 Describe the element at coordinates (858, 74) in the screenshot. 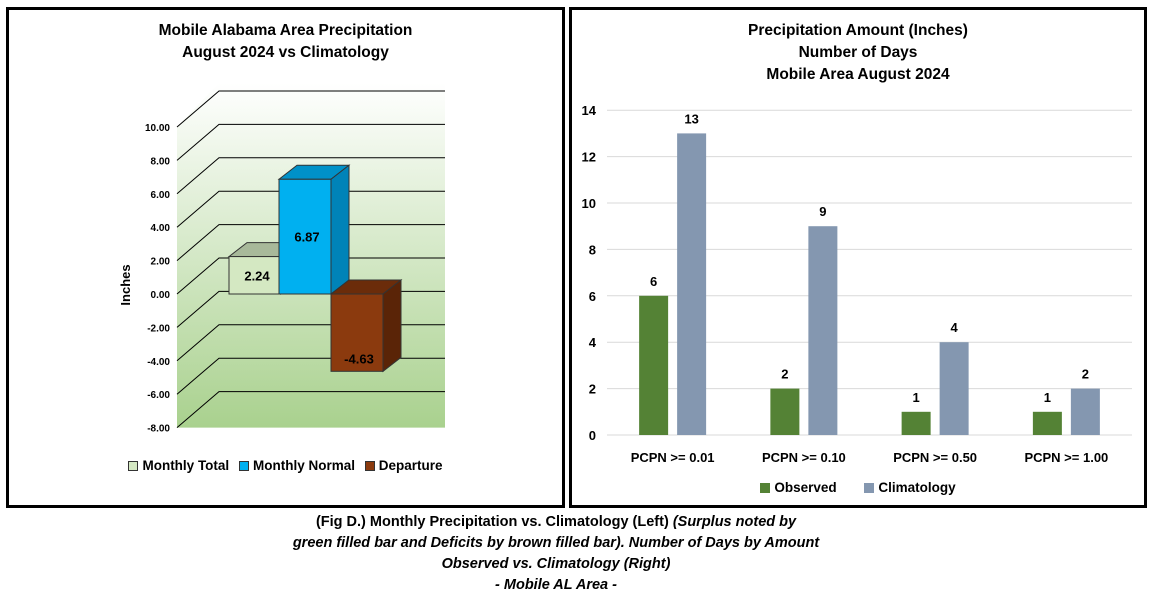

I see `right-chart-title-line3: Mobile Area August 2024` at that location.